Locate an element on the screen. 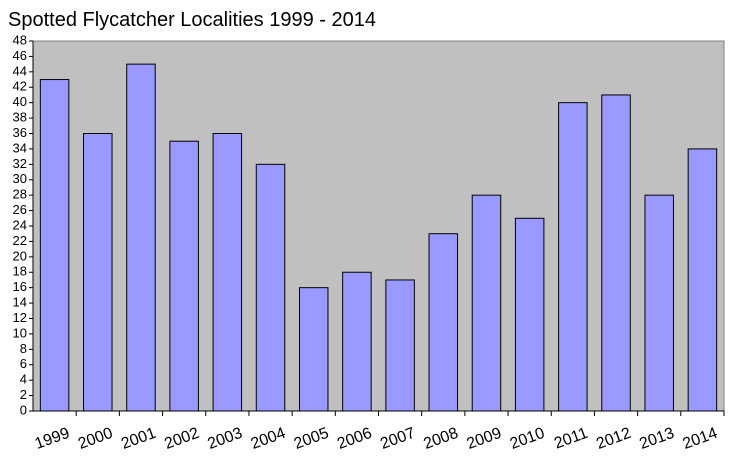 The height and width of the screenshot is (464, 731). x-tick-label: 2009 is located at coordinates (484, 439).